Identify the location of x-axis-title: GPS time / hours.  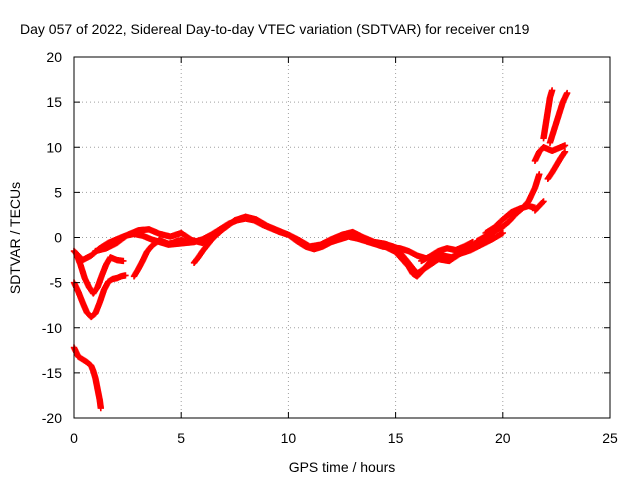
(342, 467).